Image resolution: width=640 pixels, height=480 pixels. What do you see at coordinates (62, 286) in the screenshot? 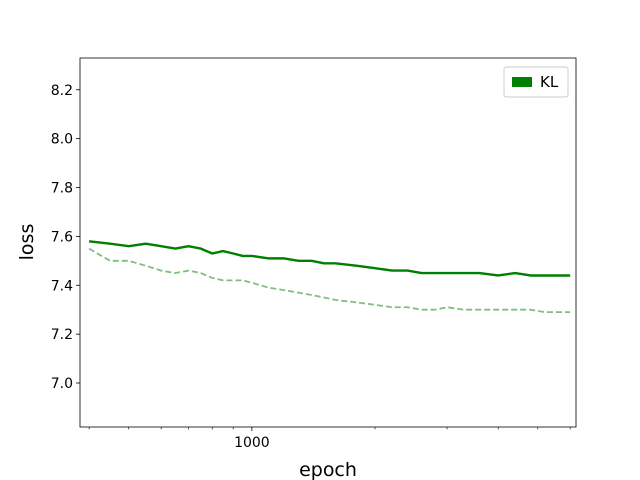
I see `y-tick-label: 7.4` at bounding box center [62, 286].